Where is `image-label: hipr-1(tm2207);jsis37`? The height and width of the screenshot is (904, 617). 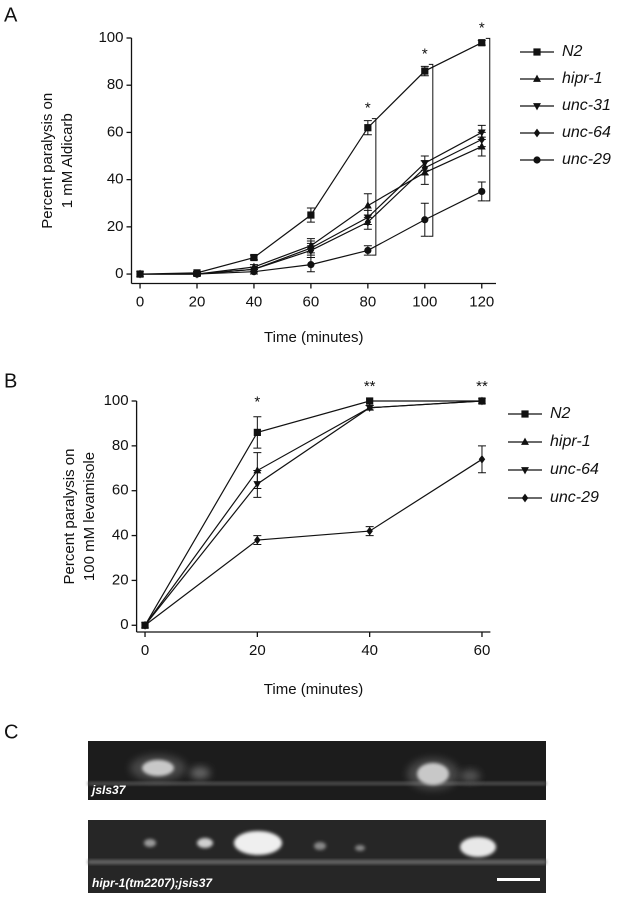 image-label: hipr-1(tm2207);jsis37 is located at coordinates (152, 883).